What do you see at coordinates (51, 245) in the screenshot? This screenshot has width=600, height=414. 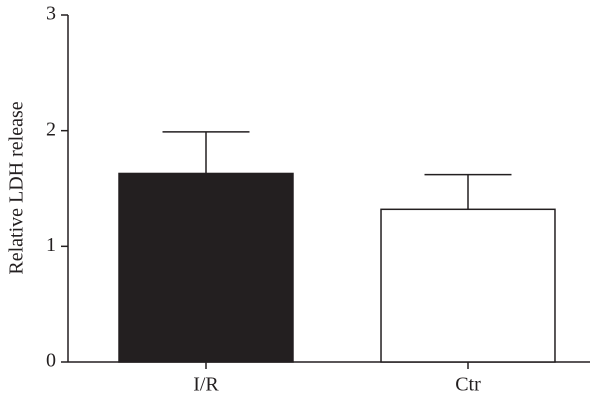 I see `y-tick-label: 1` at bounding box center [51, 245].